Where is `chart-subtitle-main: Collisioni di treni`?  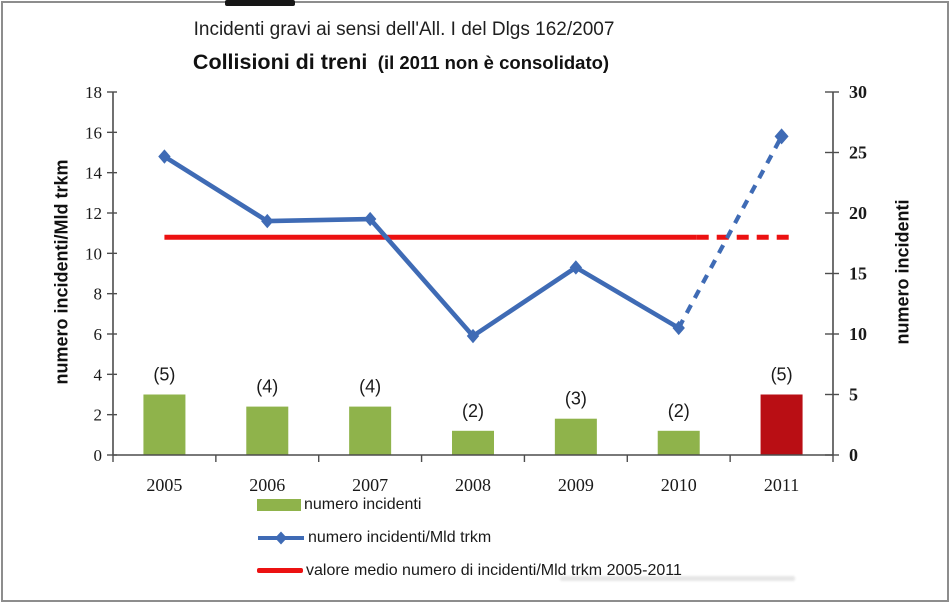 chart-subtitle-main: Collisioni di treni is located at coordinates (280, 62).